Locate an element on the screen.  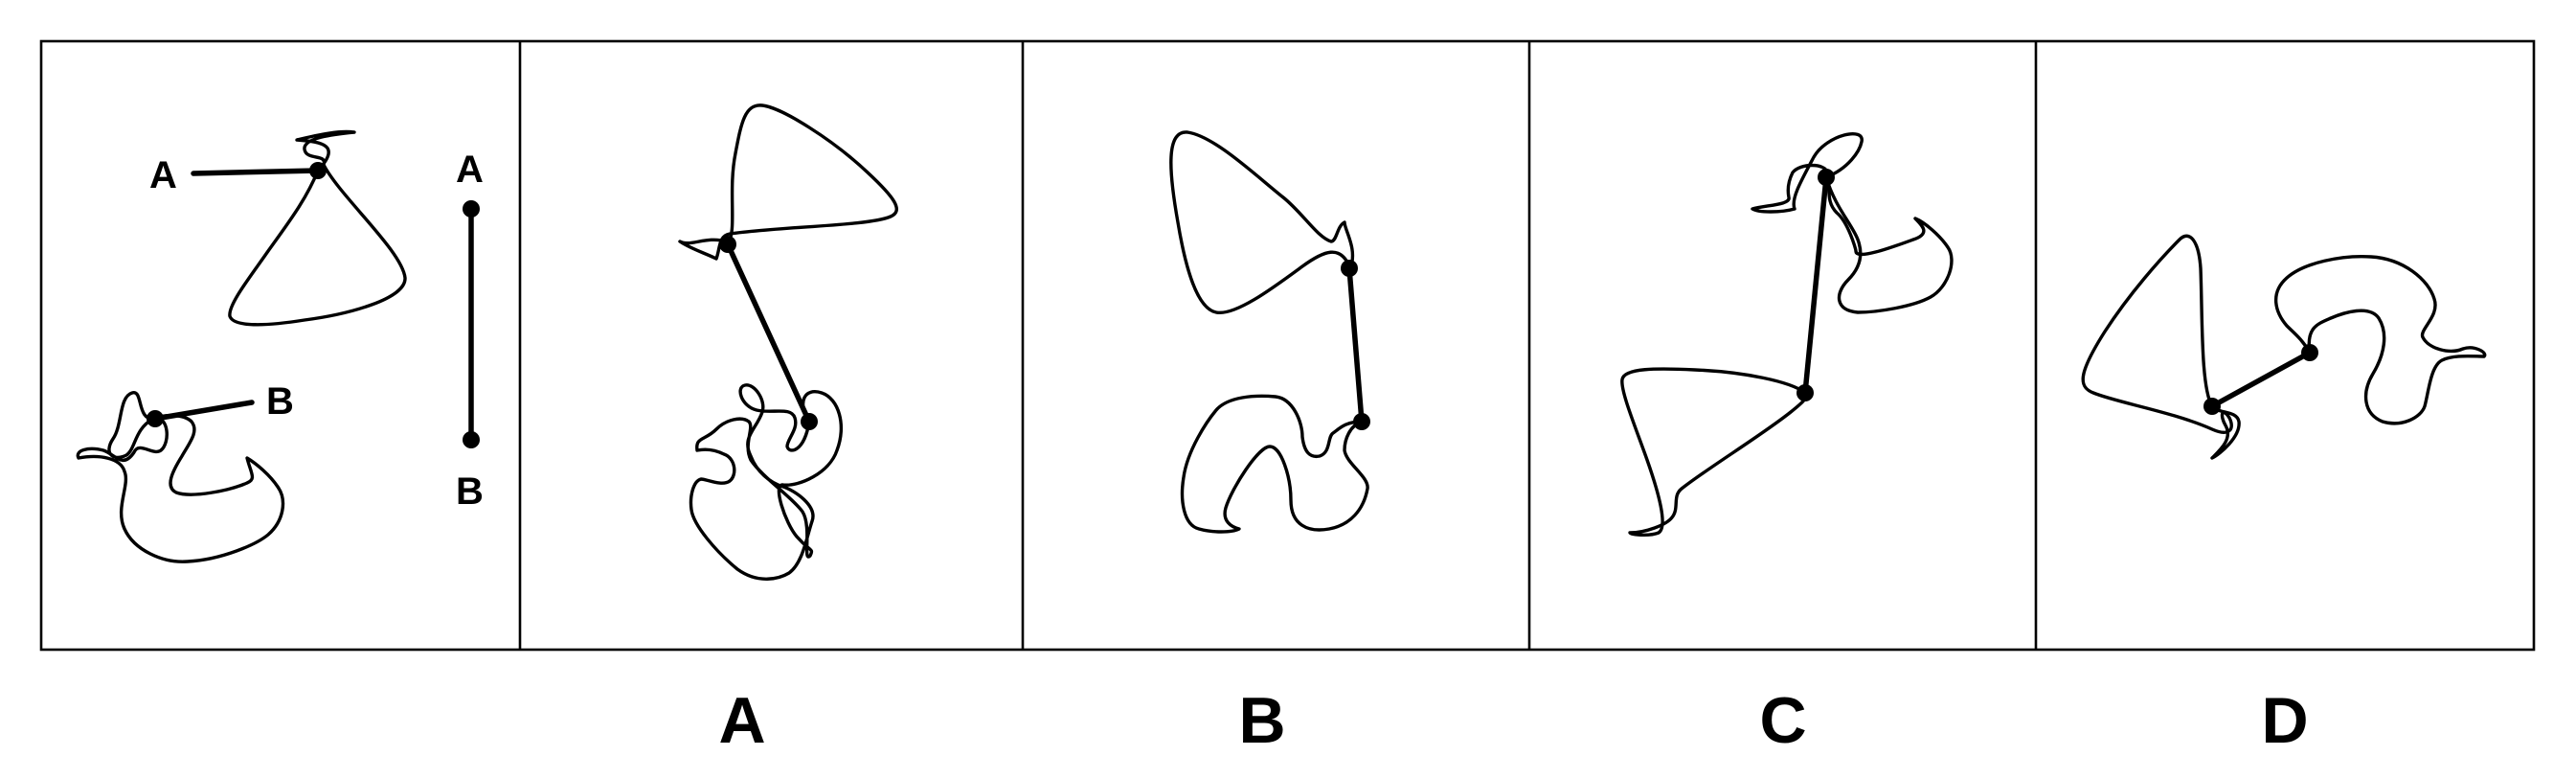
option-a-rod is located at coordinates (768, 332).